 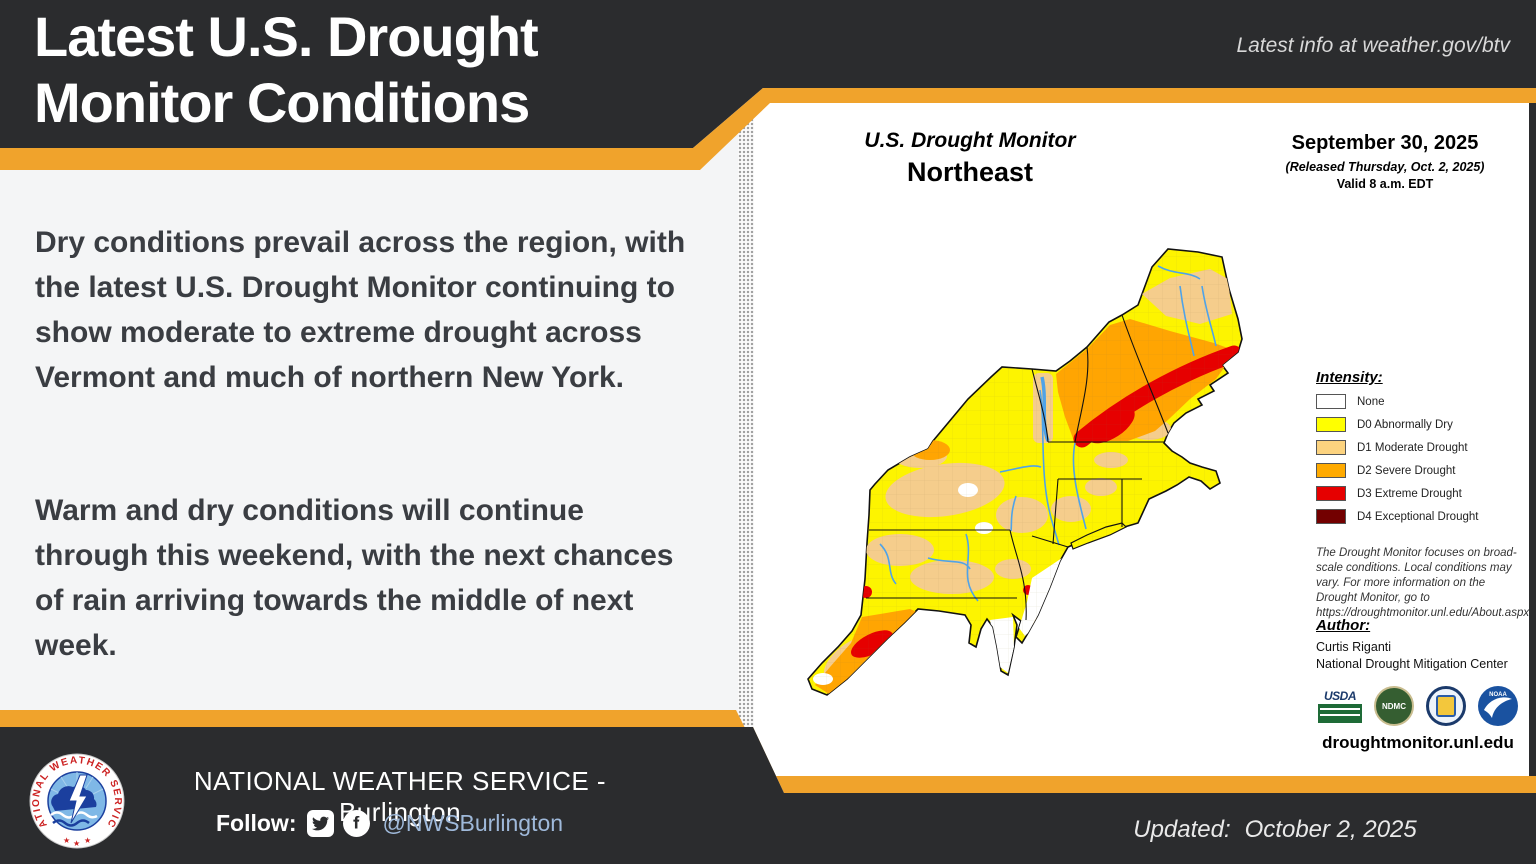 What do you see at coordinates (1349, 377) in the screenshot?
I see `legend-heading: Intensity:` at bounding box center [1349, 377].